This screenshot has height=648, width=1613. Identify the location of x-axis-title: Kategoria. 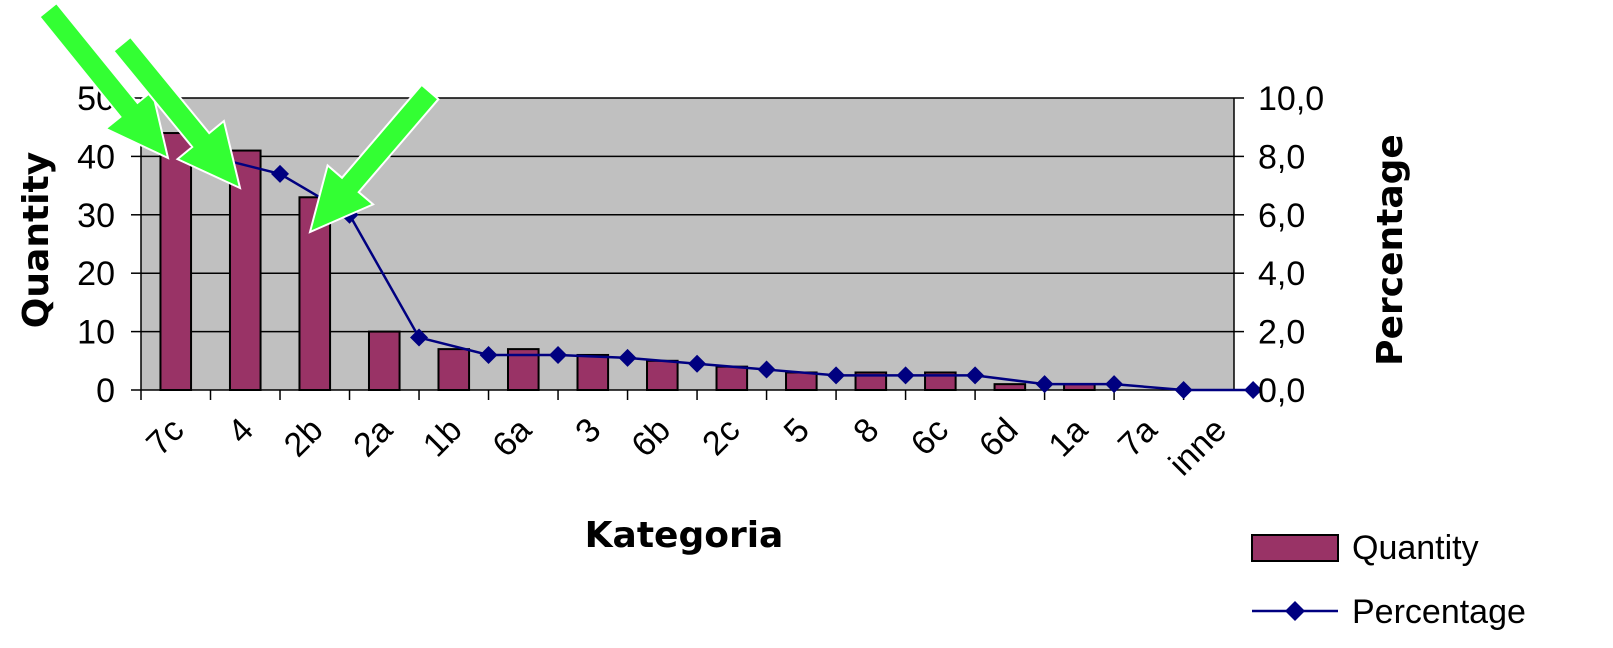
(684, 535).